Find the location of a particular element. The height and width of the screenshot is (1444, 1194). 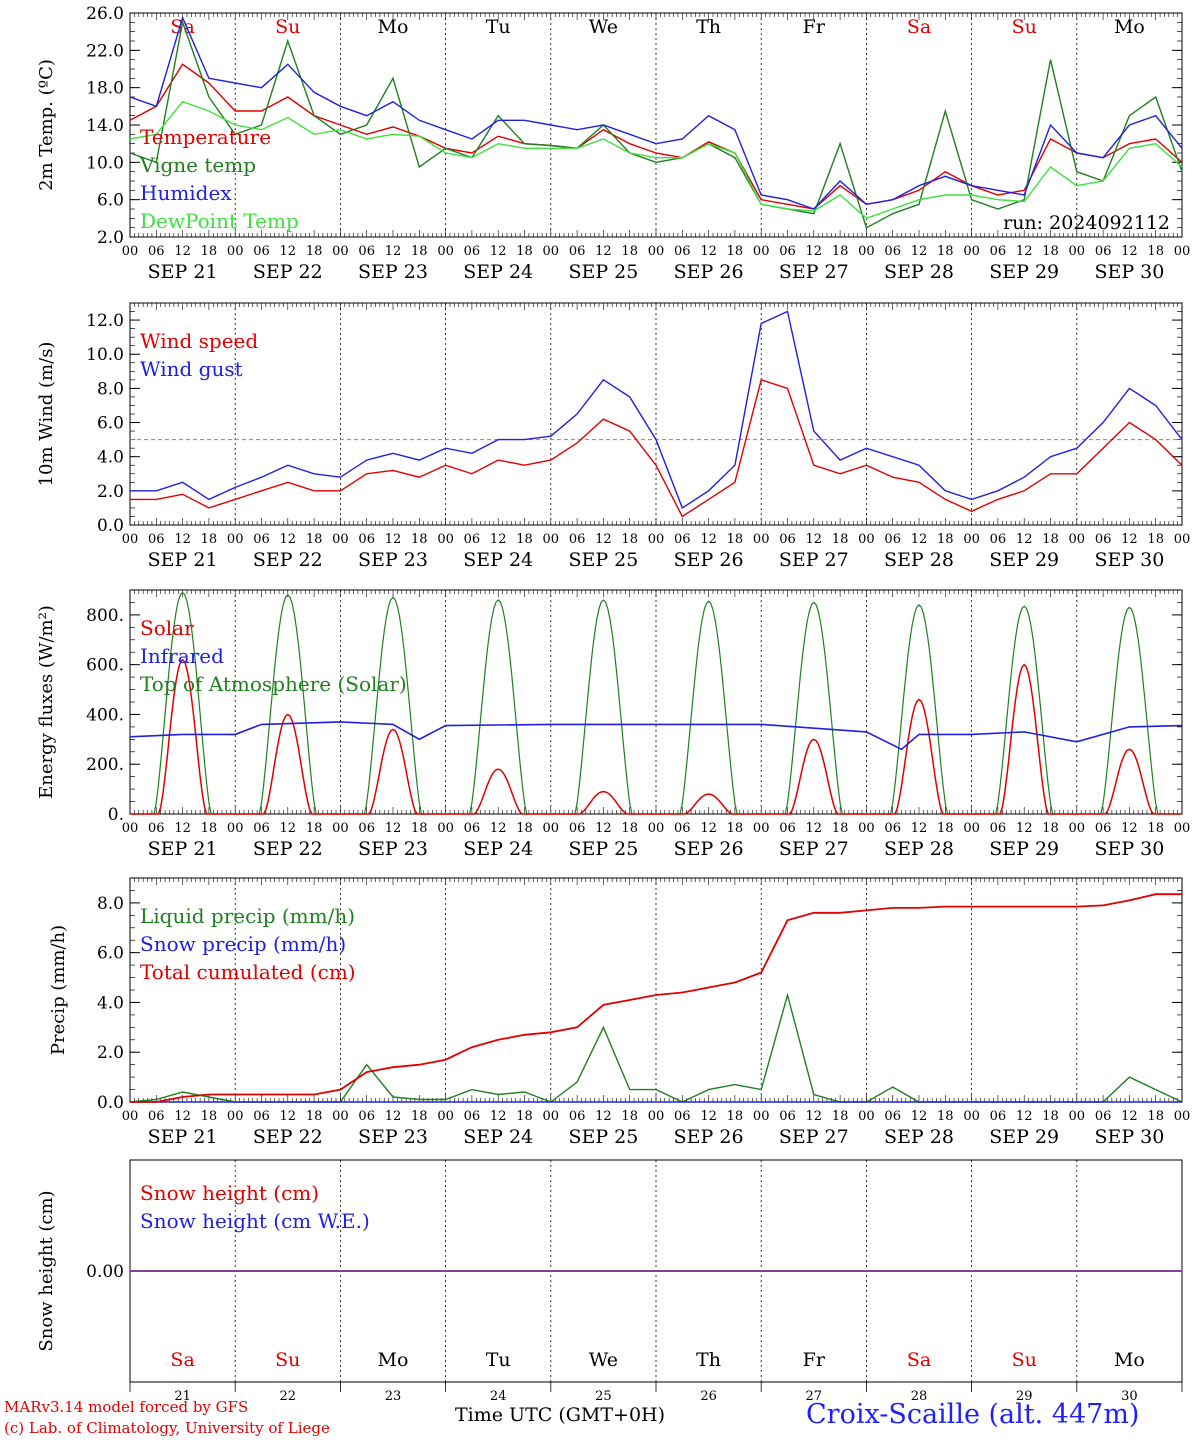

chart-wind-date-label: SEP 24 is located at coordinates (498, 560).